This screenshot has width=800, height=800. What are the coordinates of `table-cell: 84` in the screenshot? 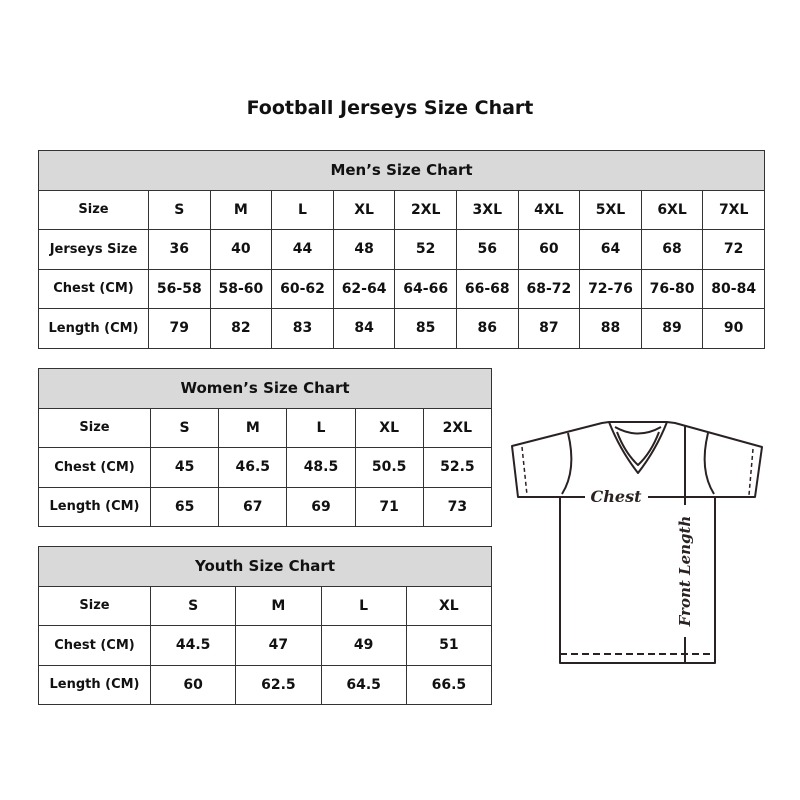 It's located at (364, 328).